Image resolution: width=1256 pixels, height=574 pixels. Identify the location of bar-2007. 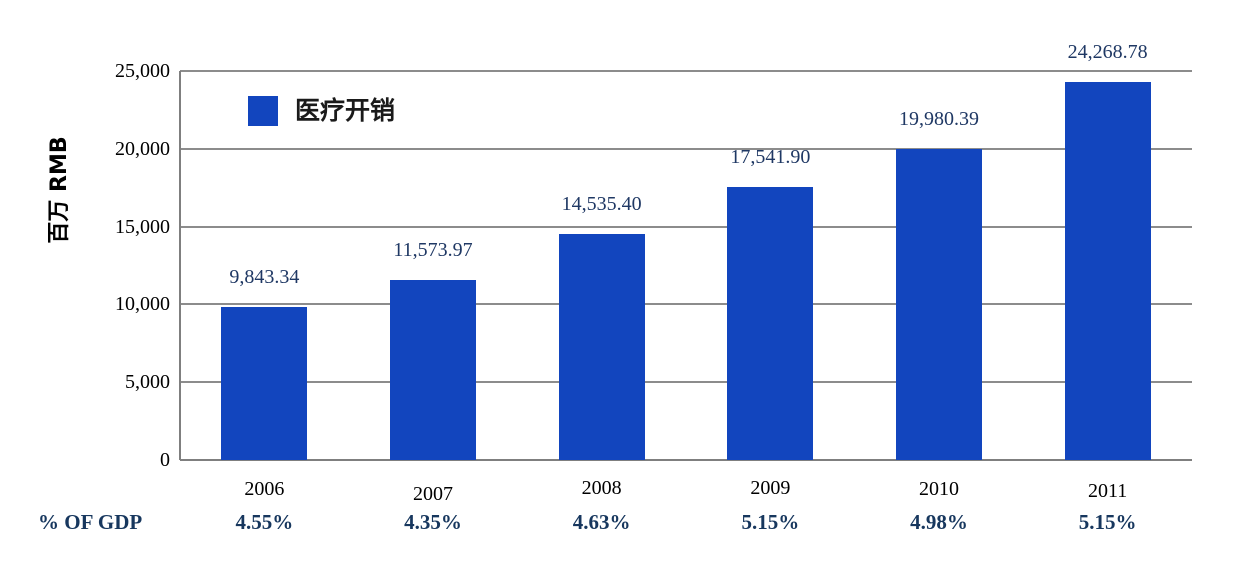
(433, 369).